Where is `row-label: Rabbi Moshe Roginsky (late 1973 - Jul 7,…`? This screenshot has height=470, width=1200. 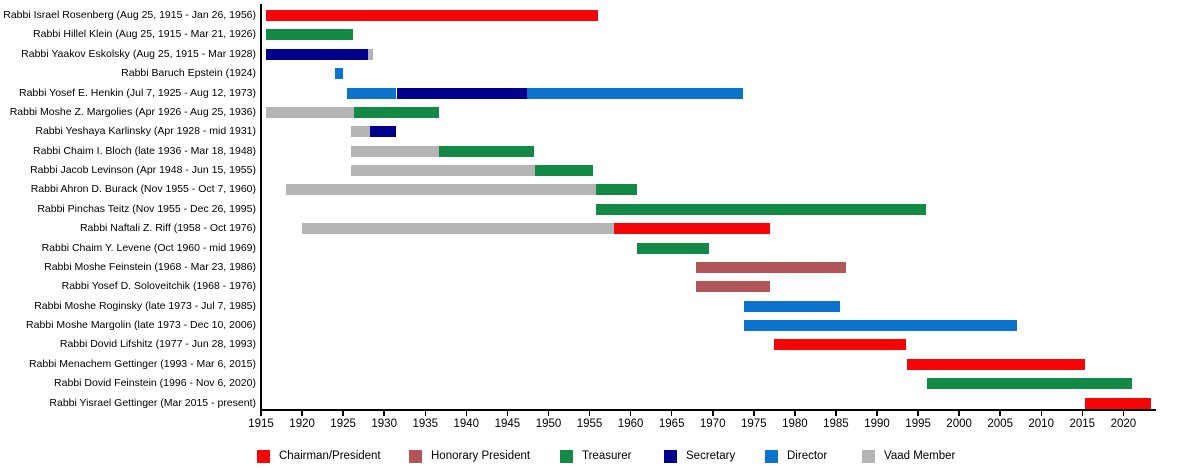
row-label: Rabbi Moshe Roginsky (late 1973 - Jul 7,… is located at coordinates (145, 305).